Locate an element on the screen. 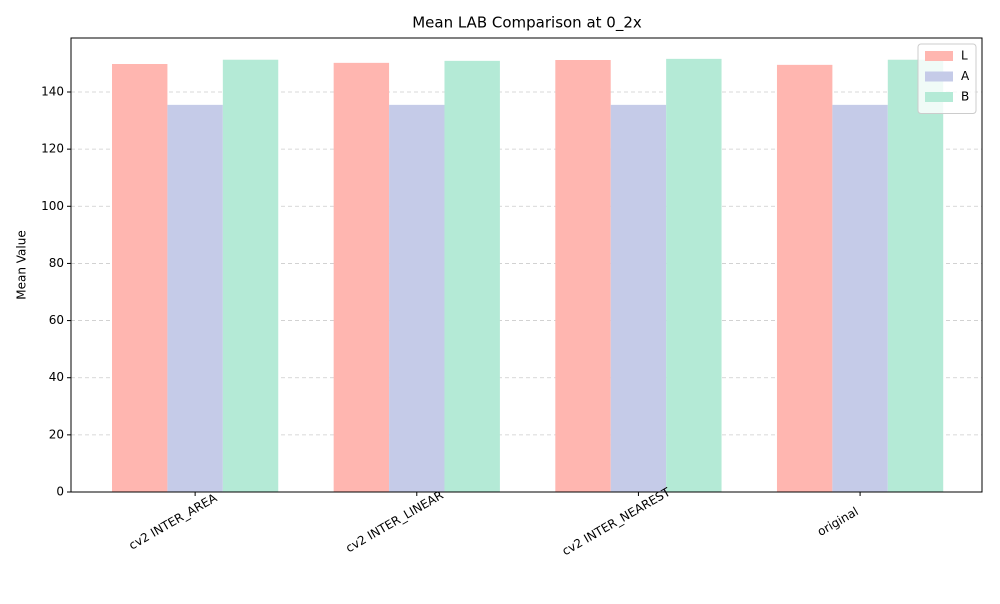 The image size is (1000, 604). x-tick-label: cv2 INTER_AREA is located at coordinates (173, 521).